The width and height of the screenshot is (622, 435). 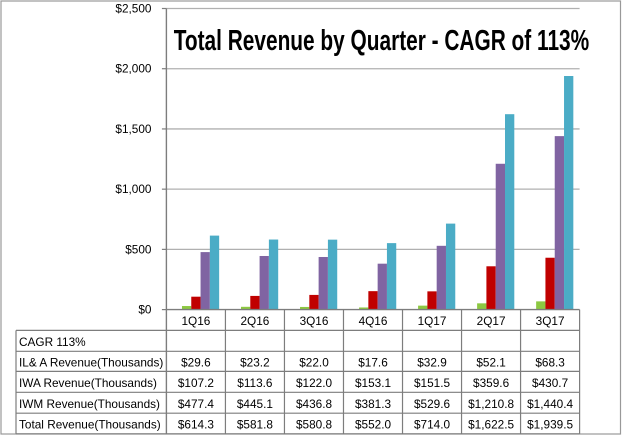 I want to click on svg-text: $1,500, so click(x=133, y=129).